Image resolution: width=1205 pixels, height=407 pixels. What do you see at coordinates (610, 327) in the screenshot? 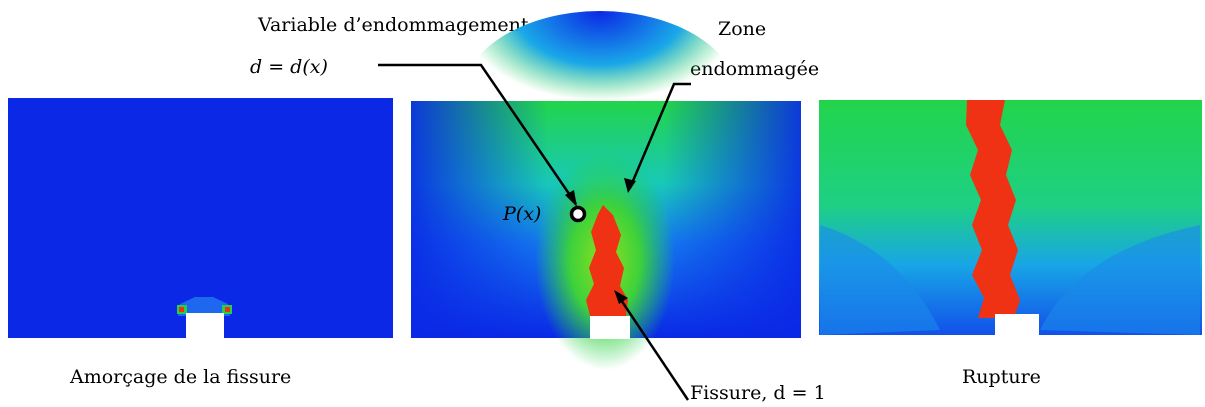
I see `notch-damaged-zone` at bounding box center [610, 327].